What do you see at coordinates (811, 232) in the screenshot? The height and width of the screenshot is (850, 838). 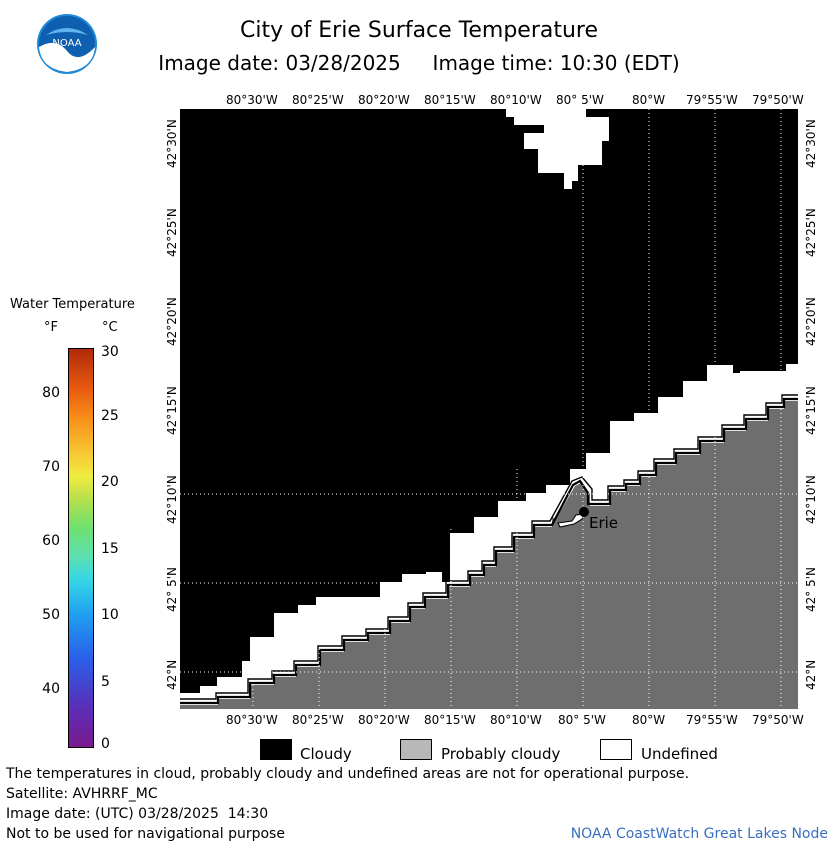 I see `lat-label-right: 42°25'N` at bounding box center [811, 232].